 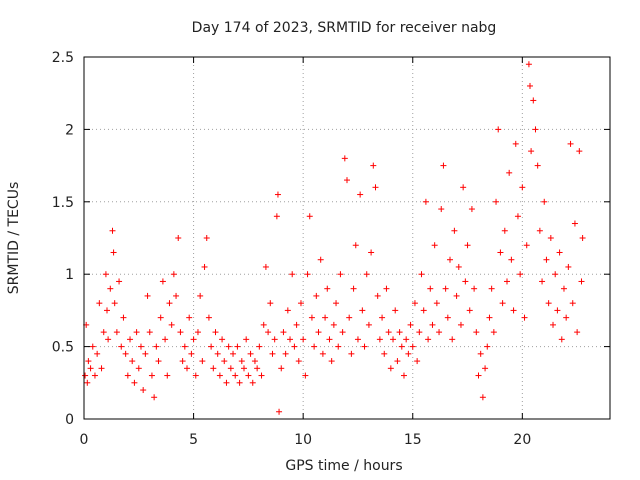 I want to click on x-tick-label: 5, so click(x=193, y=440).